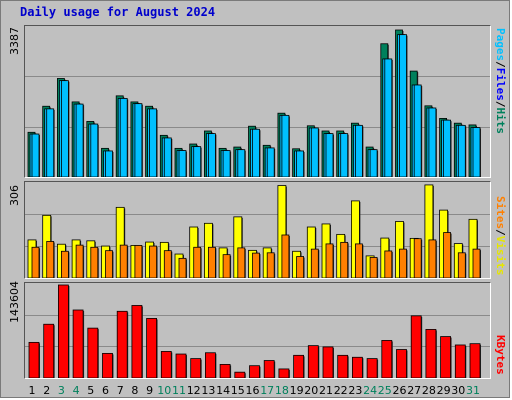 The image size is (512, 400). I want to click on day-label: 22, so click(340, 390).